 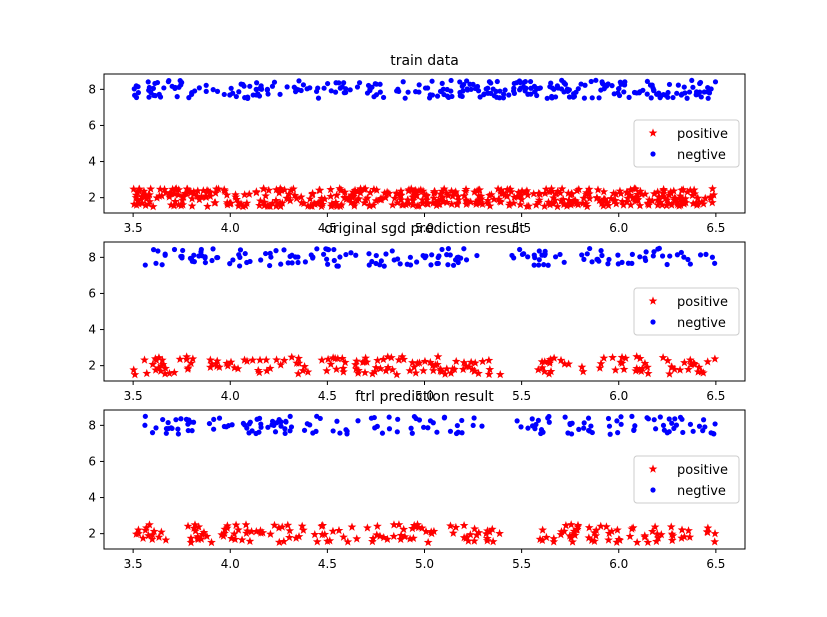 What do you see at coordinates (133, 396) in the screenshot?
I see `x-tick-label: 3.5` at bounding box center [133, 396].